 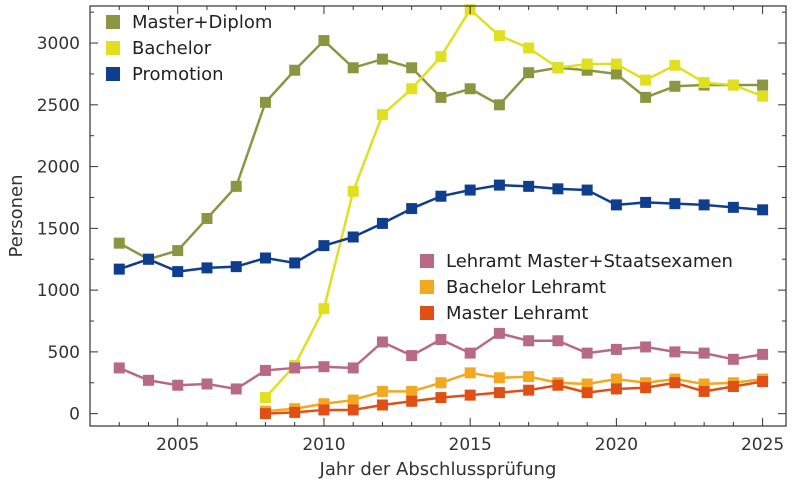 I want to click on legend-label: Bachelor, so click(x=172, y=48).